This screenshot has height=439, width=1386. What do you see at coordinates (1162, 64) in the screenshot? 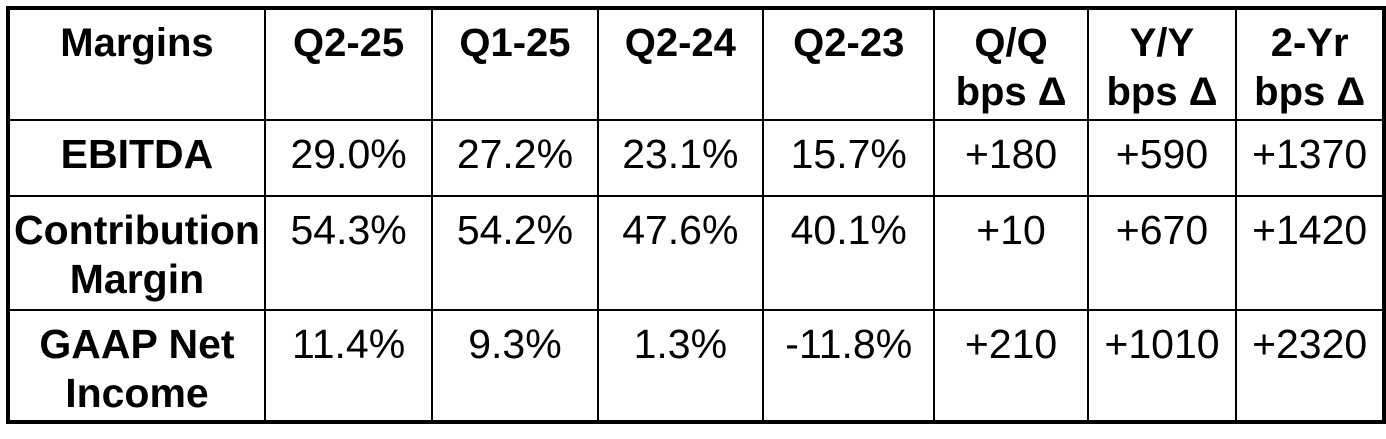
I see `header-cell-yy-bps: Y/Y bps Δ` at bounding box center [1162, 64].